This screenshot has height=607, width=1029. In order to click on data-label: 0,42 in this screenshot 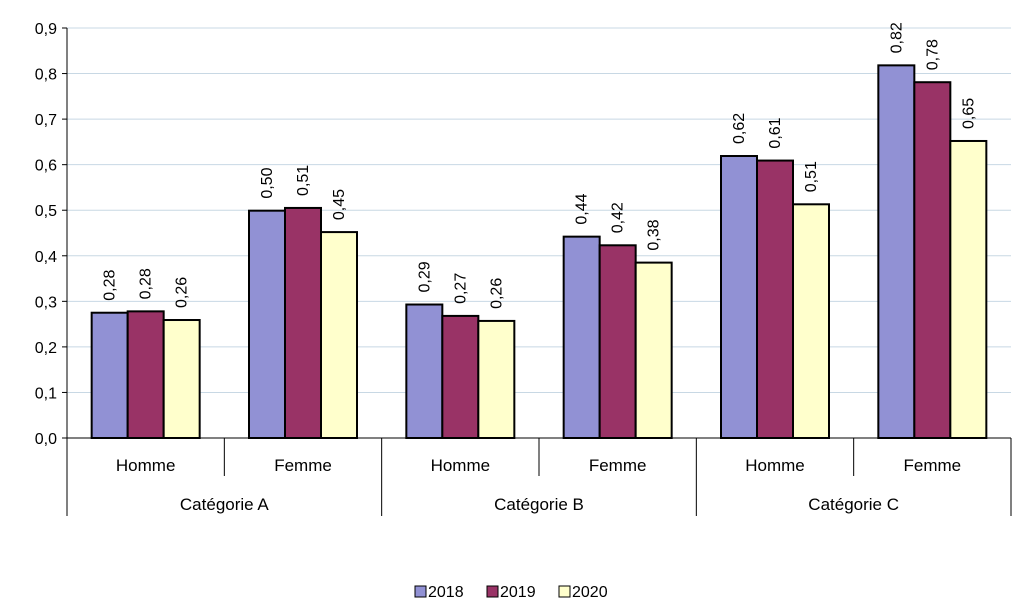, I will do `click(618, 217)`.